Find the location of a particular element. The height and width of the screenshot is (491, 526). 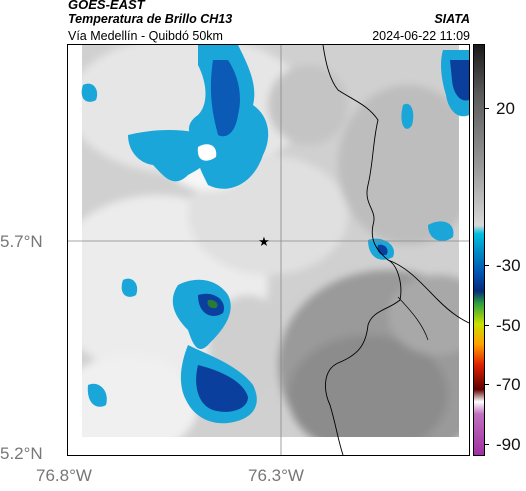

lat-label-5-2: 5.2°N is located at coordinates (21, 453).